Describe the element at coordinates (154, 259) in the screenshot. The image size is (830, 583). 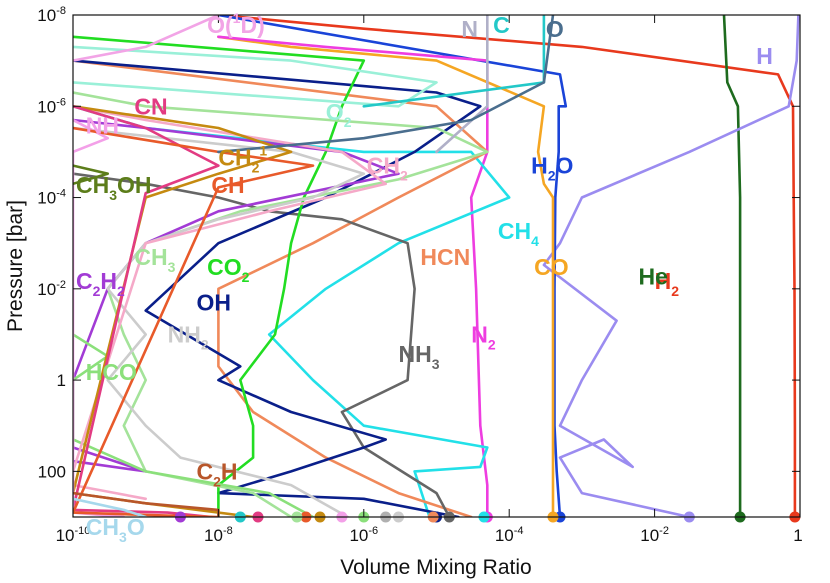
I see `series-label: CH3` at that location.